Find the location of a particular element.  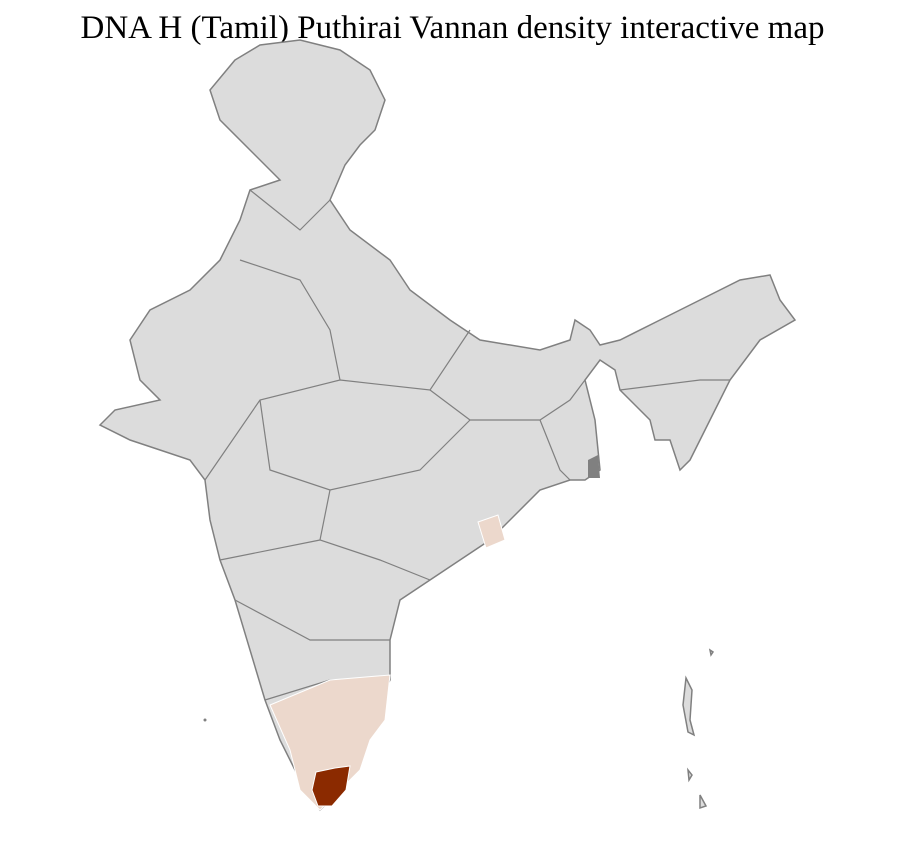

low-density-odisha-coast is located at coordinates (491, 531).